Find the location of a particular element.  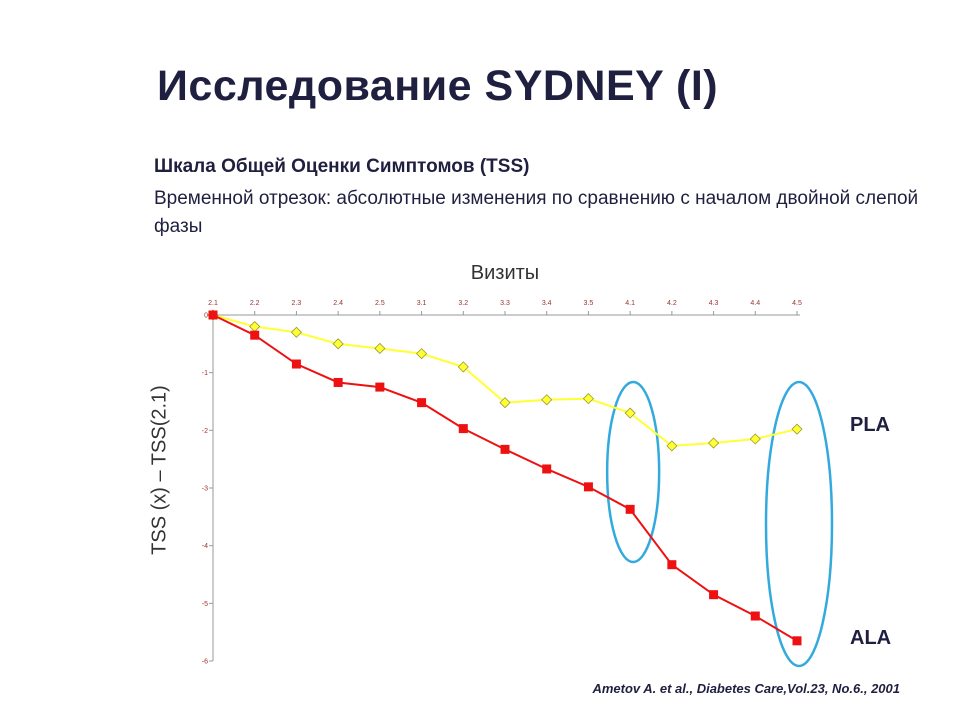

x-tick-label: 2.1 is located at coordinates (213, 303).